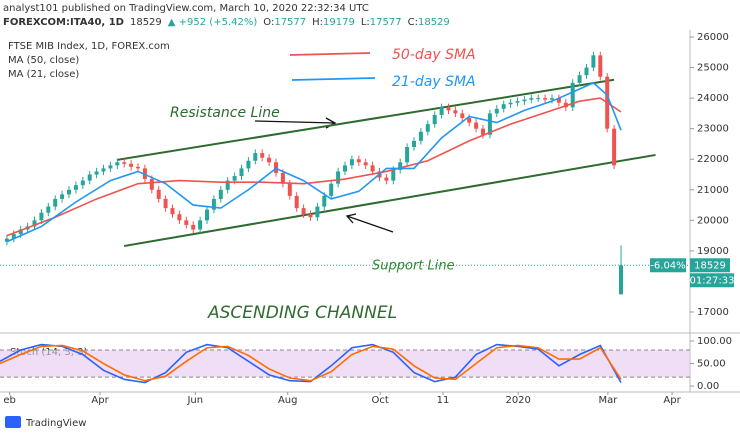 The width and height of the screenshot is (740, 437). Describe the element at coordinates (9, 400) in the screenshot. I see `x-tick-label: eb` at that location.